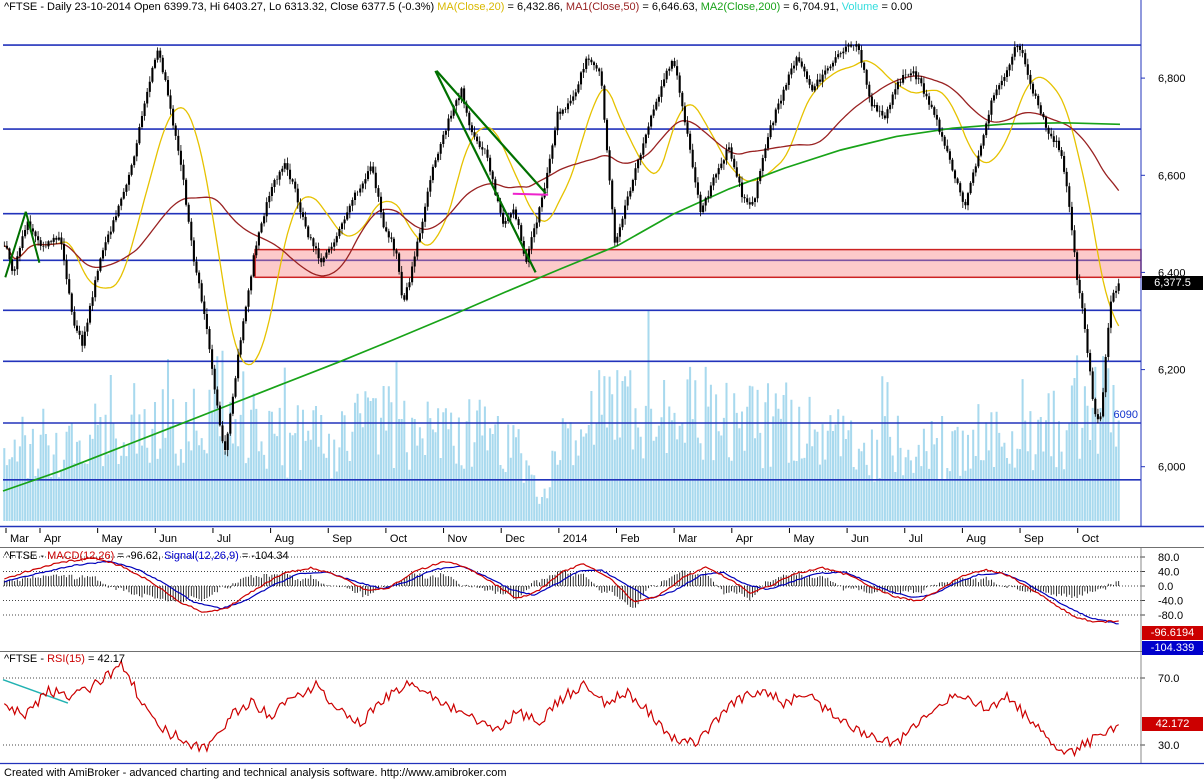 This screenshot has width=1204, height=781. I want to click on svg-text: Dec, so click(515, 539).